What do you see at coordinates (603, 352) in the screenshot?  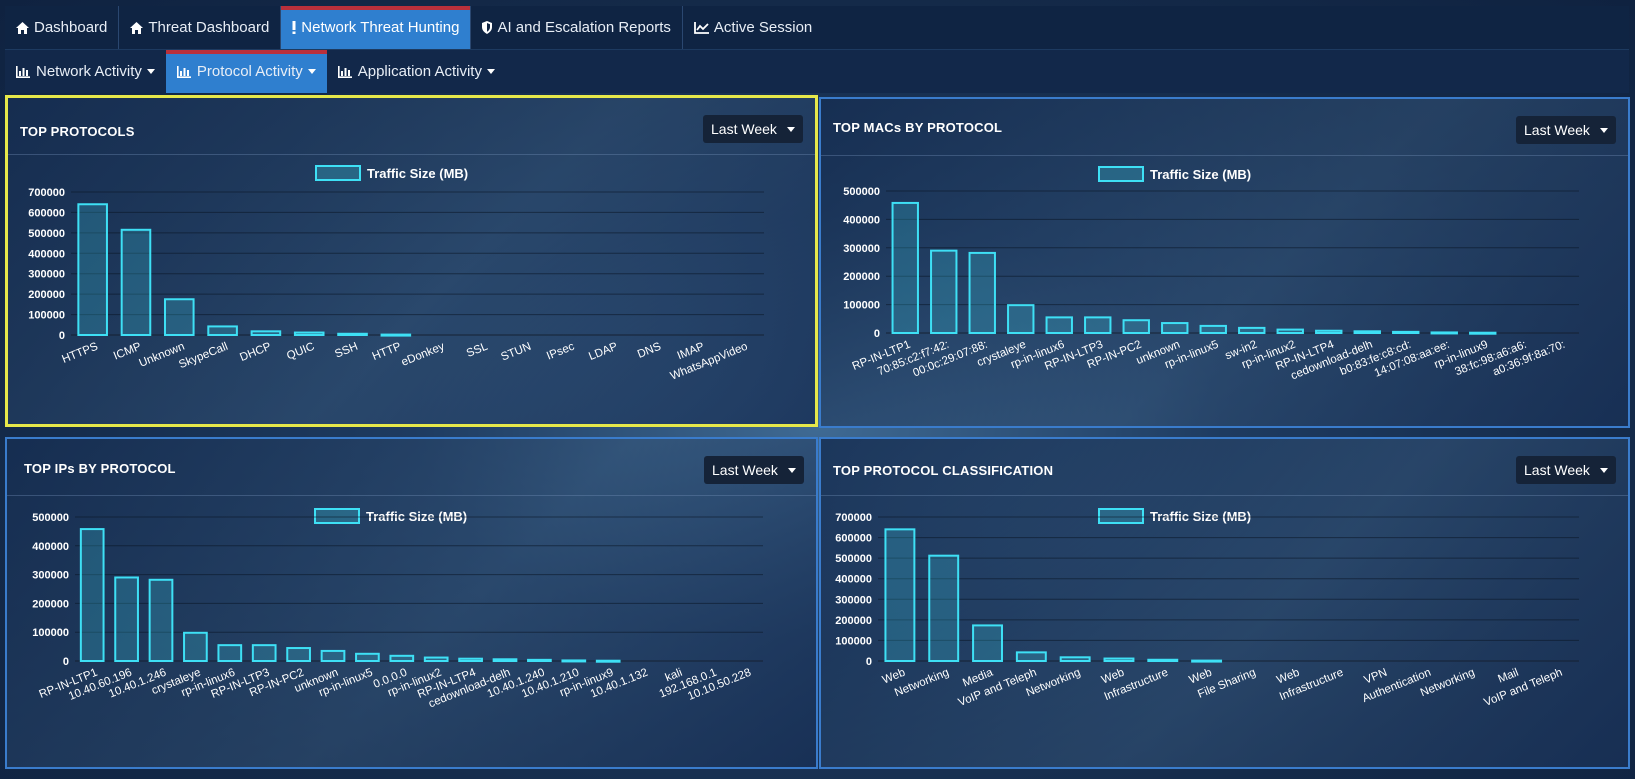 I see `x-tick-label: LDAP` at bounding box center [603, 352].